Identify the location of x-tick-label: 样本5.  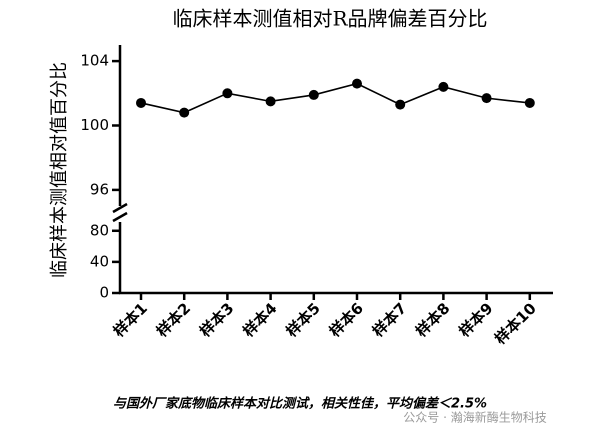
(302, 319).